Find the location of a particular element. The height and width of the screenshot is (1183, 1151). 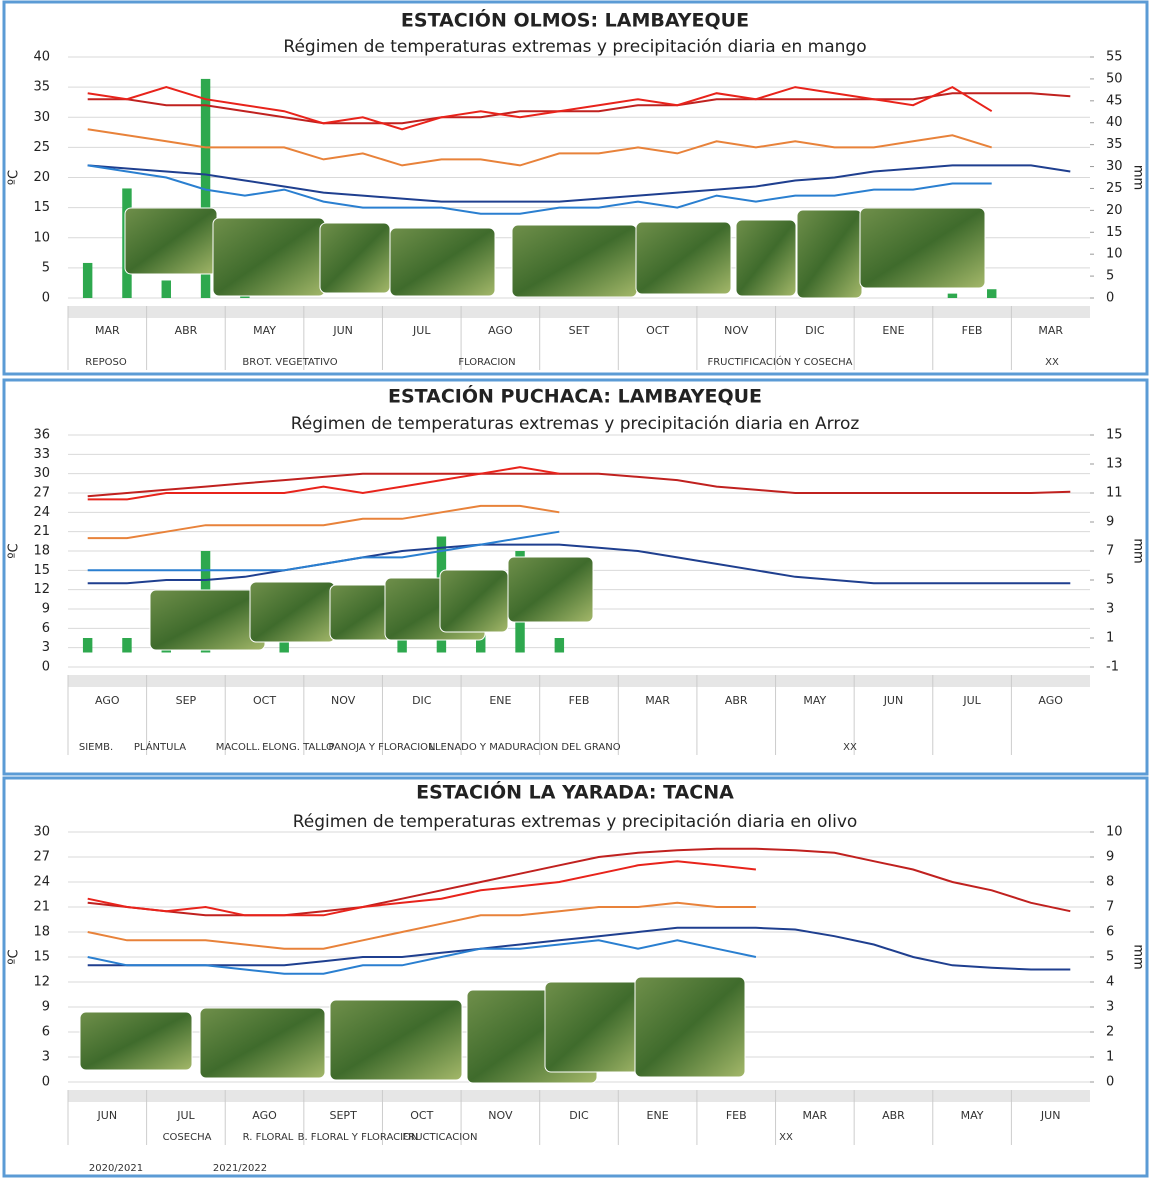

y-tick-label: 20 is located at coordinates (41, 177).